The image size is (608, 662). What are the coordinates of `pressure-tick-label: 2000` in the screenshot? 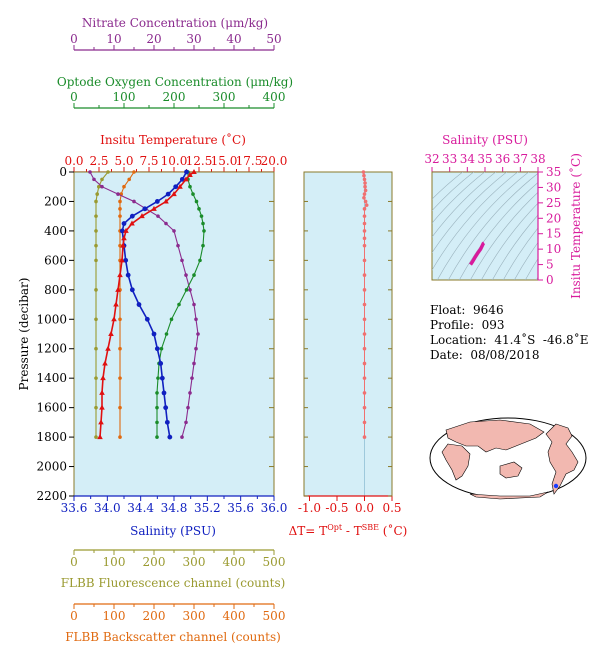 It's located at (51, 467).